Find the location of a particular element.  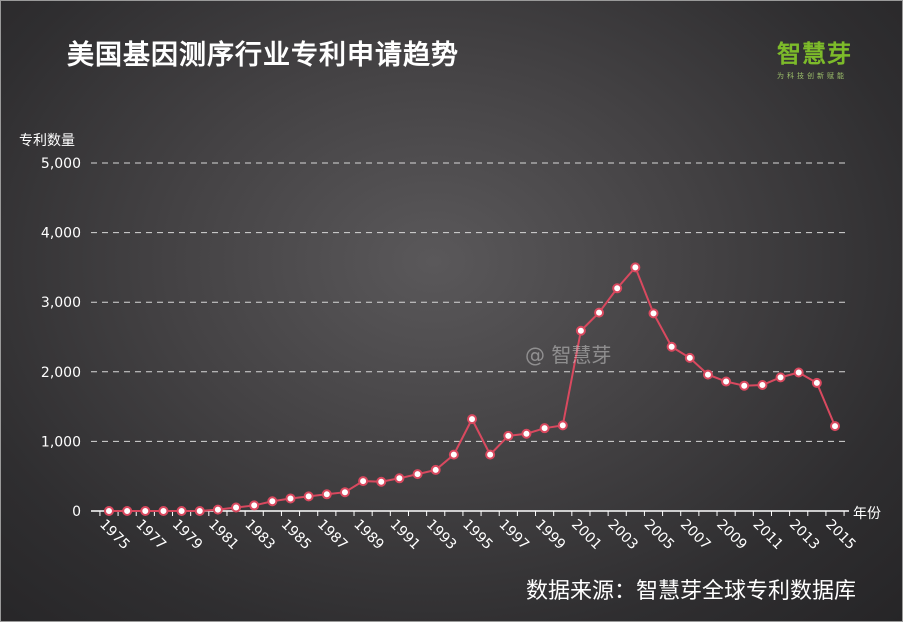

x-tick-label: 2007 is located at coordinates (695, 535).